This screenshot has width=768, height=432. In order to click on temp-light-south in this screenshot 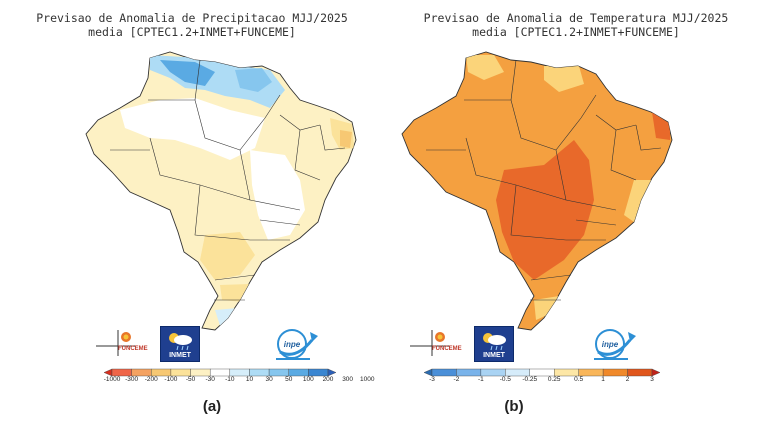, I will do `click(546, 308)`.